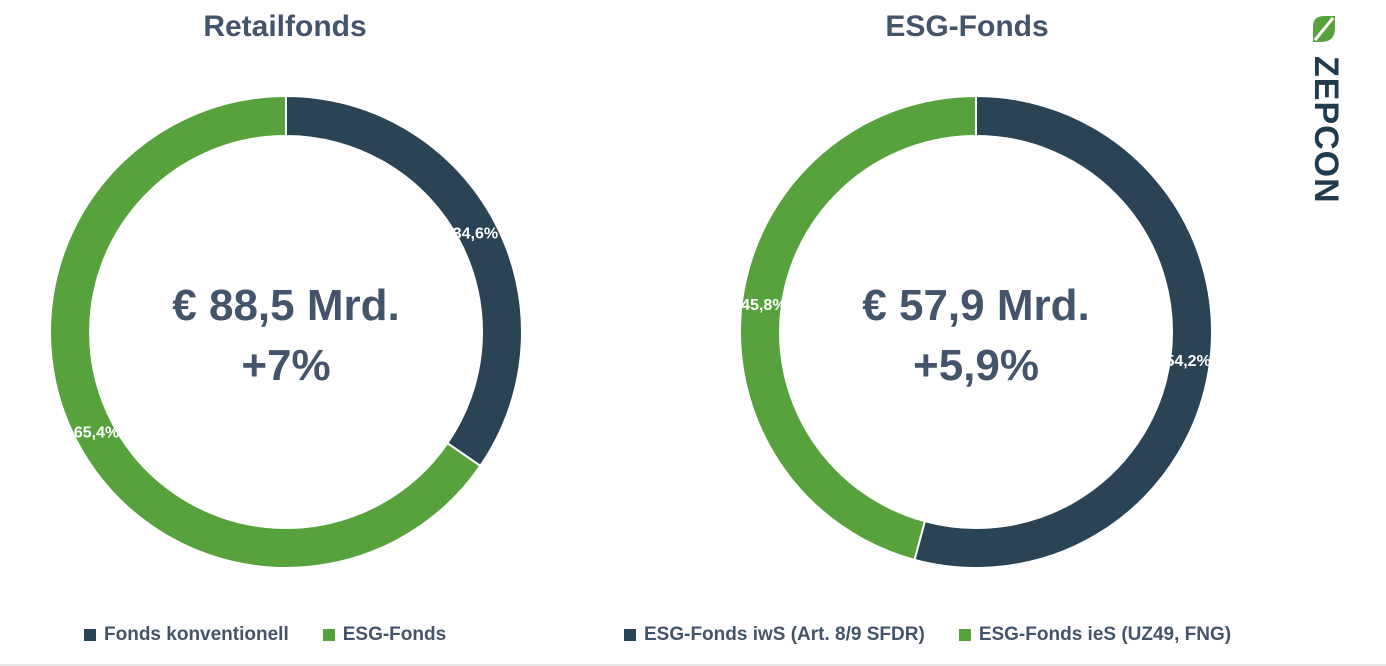  What do you see at coordinates (763, 305) in the screenshot?
I see `slice-data-label: 45,8%` at bounding box center [763, 305].